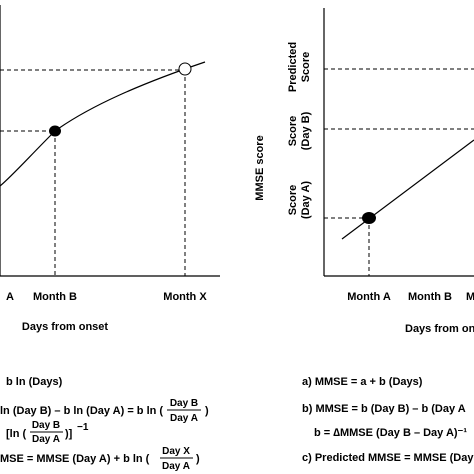  I want to click on left-eq-d-frac-den: Day A, so click(176, 466).